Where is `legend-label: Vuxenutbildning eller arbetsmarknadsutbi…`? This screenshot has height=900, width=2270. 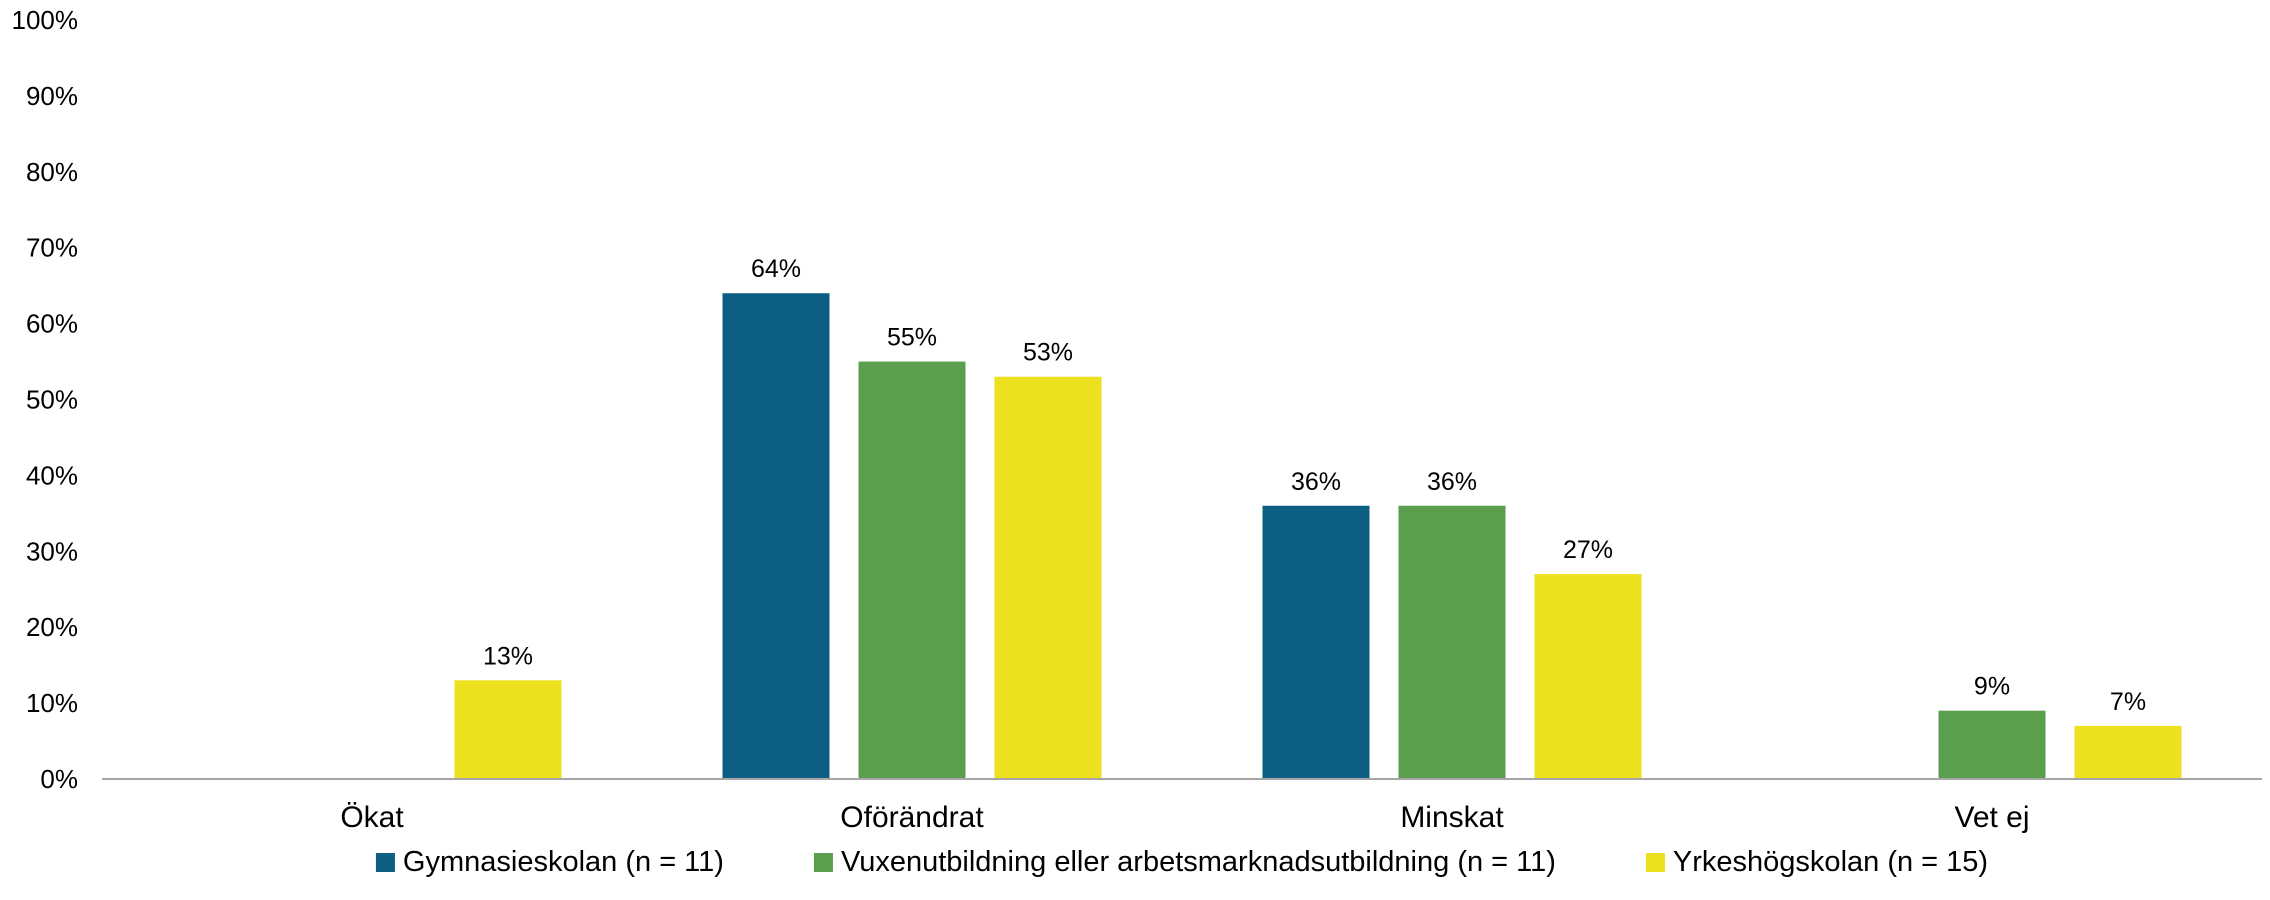
legend-label: Vuxenutbildning eller arbetsmarknadsutbi… is located at coordinates (1198, 862).